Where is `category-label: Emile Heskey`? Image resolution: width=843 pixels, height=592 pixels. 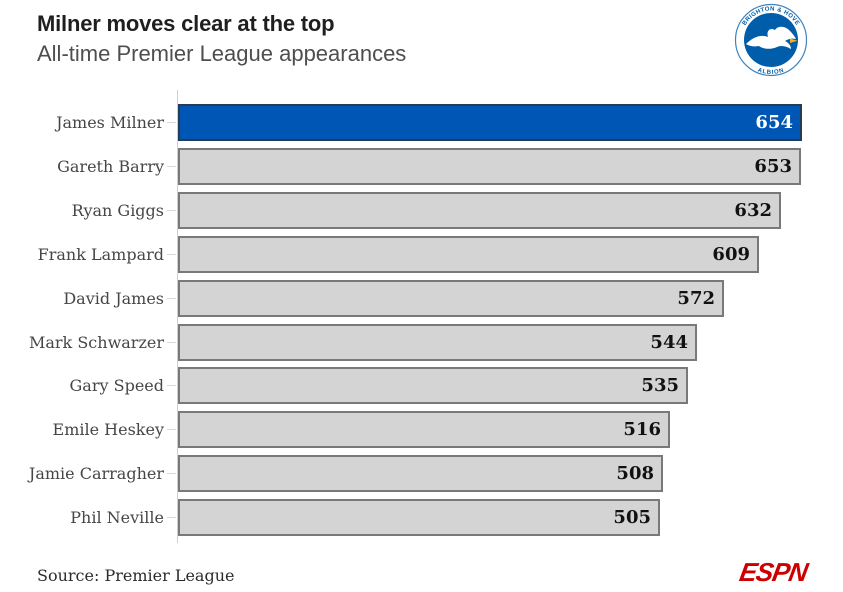 category-label: Emile Heskey is located at coordinates (108, 430).